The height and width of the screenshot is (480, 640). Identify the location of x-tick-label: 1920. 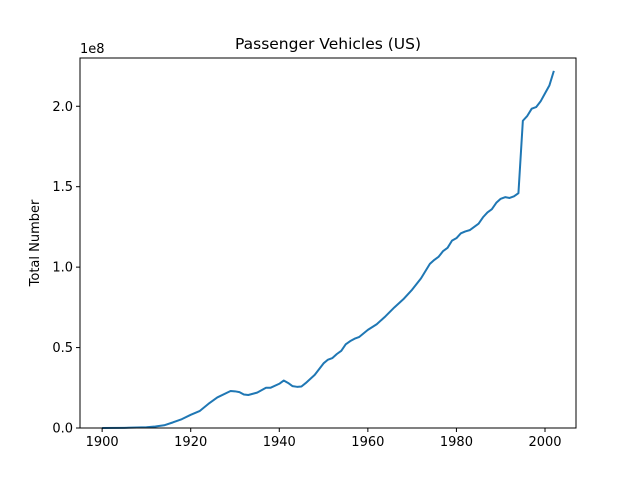
(190, 442).